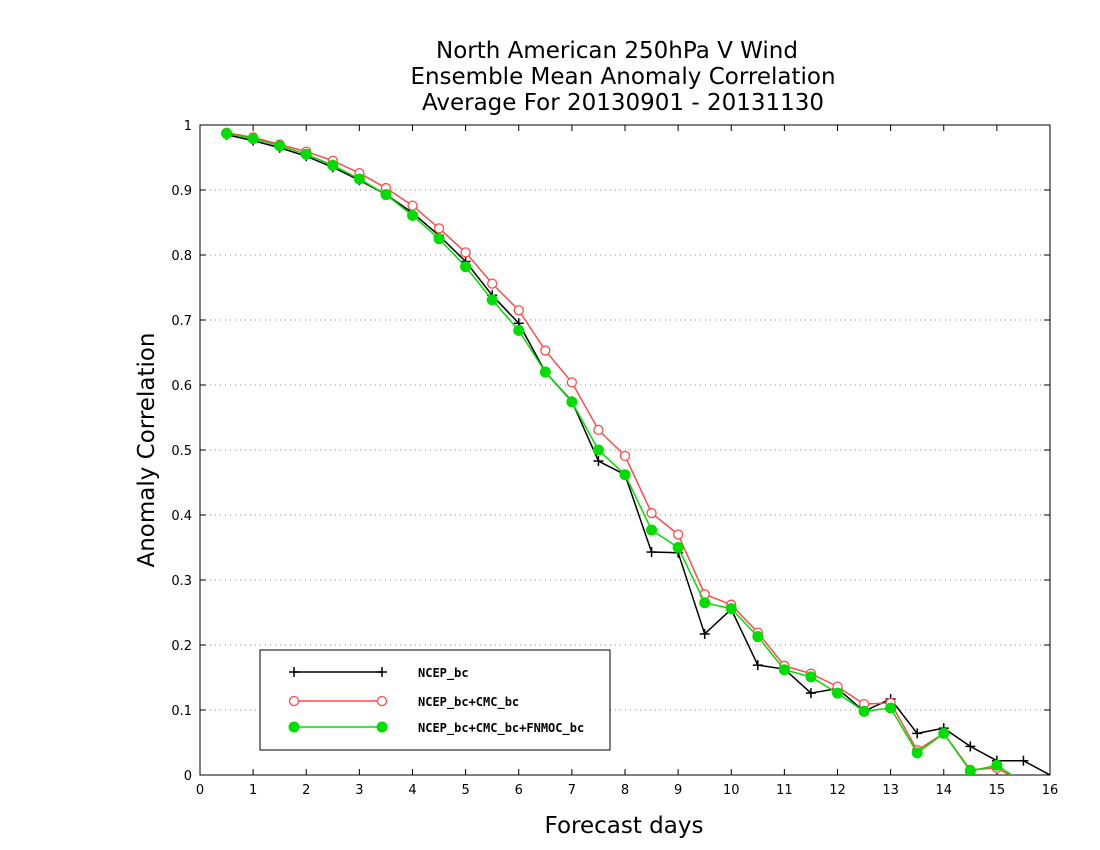 Image resolution: width=1100 pixels, height=850 pixels. I want to click on x-tick-label: 12, so click(837, 790).